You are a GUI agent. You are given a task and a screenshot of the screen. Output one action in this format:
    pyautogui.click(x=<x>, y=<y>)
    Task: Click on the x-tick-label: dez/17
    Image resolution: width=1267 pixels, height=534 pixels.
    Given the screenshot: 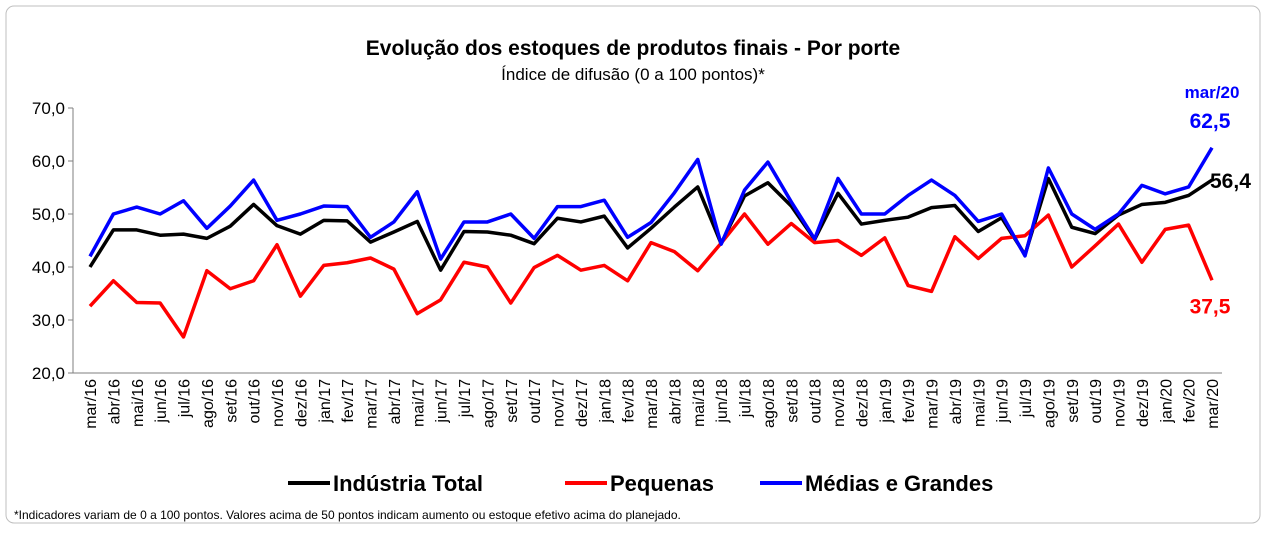 What is the action you would take?
    pyautogui.click(x=582, y=403)
    